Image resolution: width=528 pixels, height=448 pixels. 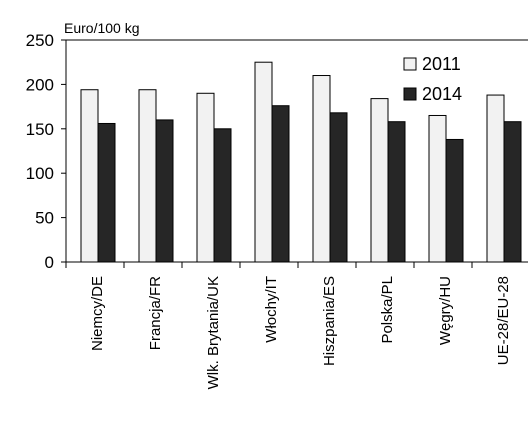 What do you see at coordinates (387, 310) in the screenshot?
I see `category-label: Polska/PL` at bounding box center [387, 310].